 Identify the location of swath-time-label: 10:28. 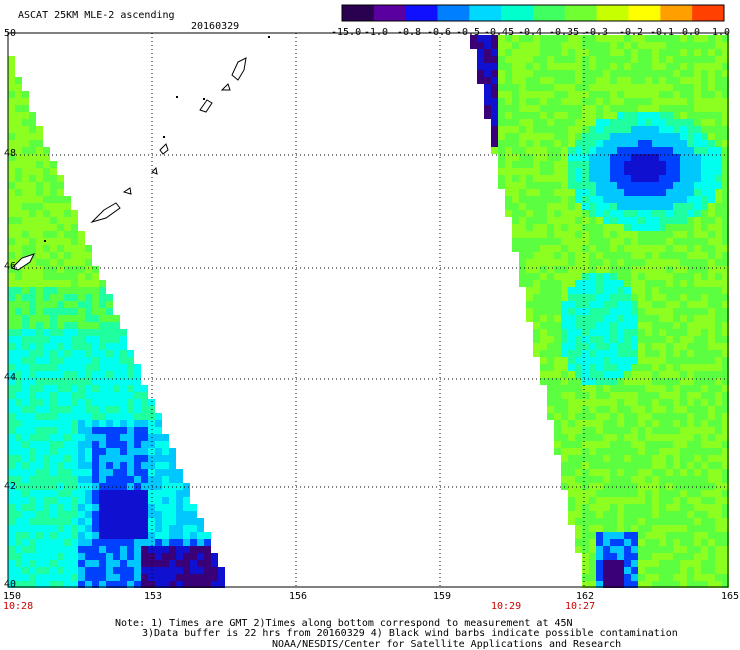
(18, 606).